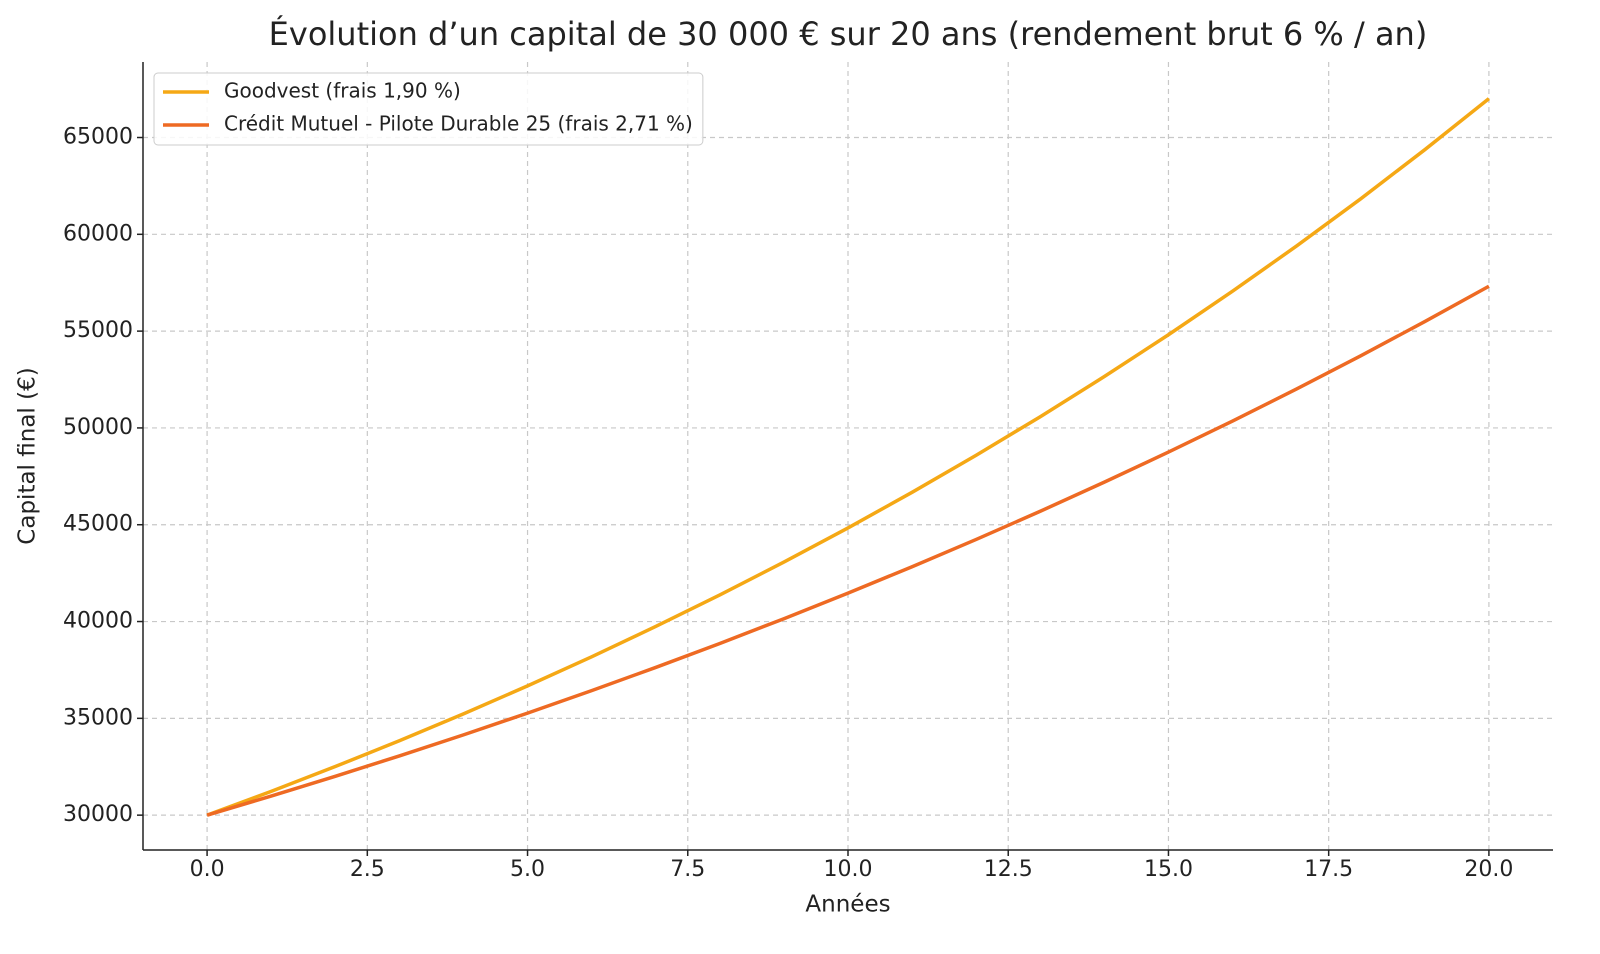 The image size is (1600, 954). What do you see at coordinates (98, 427) in the screenshot?
I see `y-tick-label: 50000` at bounding box center [98, 427].